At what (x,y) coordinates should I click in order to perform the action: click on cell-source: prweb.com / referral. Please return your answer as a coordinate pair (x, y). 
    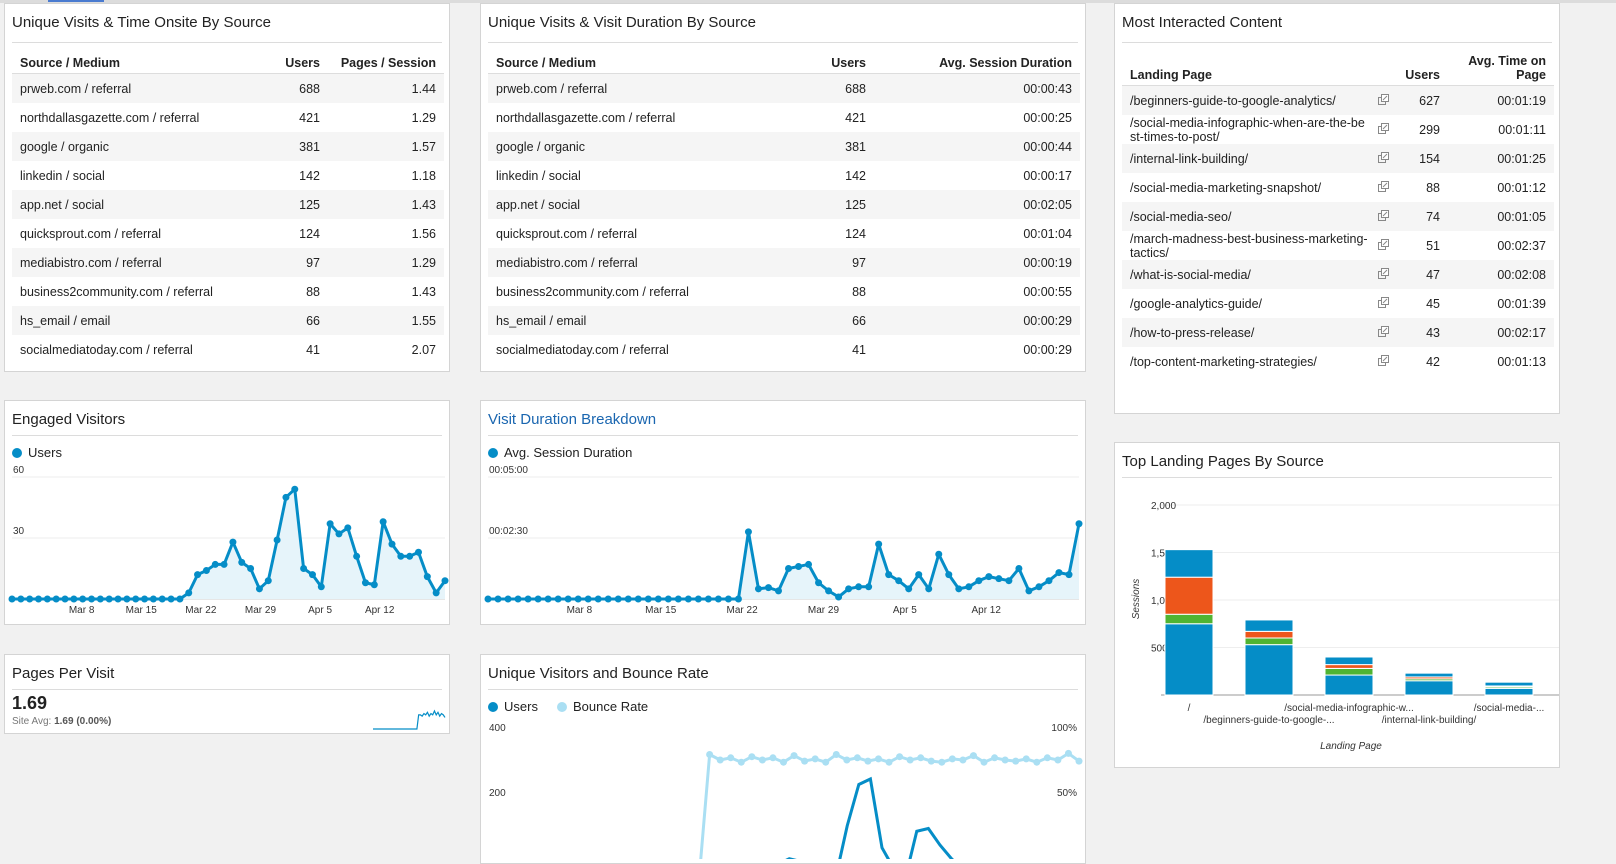
    Looking at the image, I should click on (626, 88).